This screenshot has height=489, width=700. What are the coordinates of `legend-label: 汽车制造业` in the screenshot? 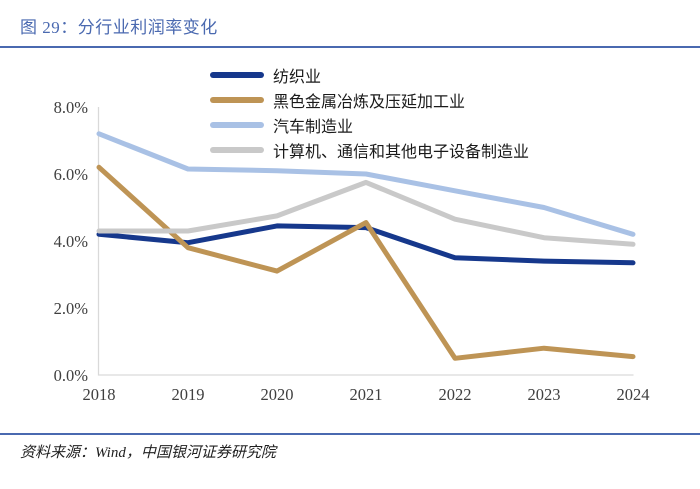 It's located at (313, 127).